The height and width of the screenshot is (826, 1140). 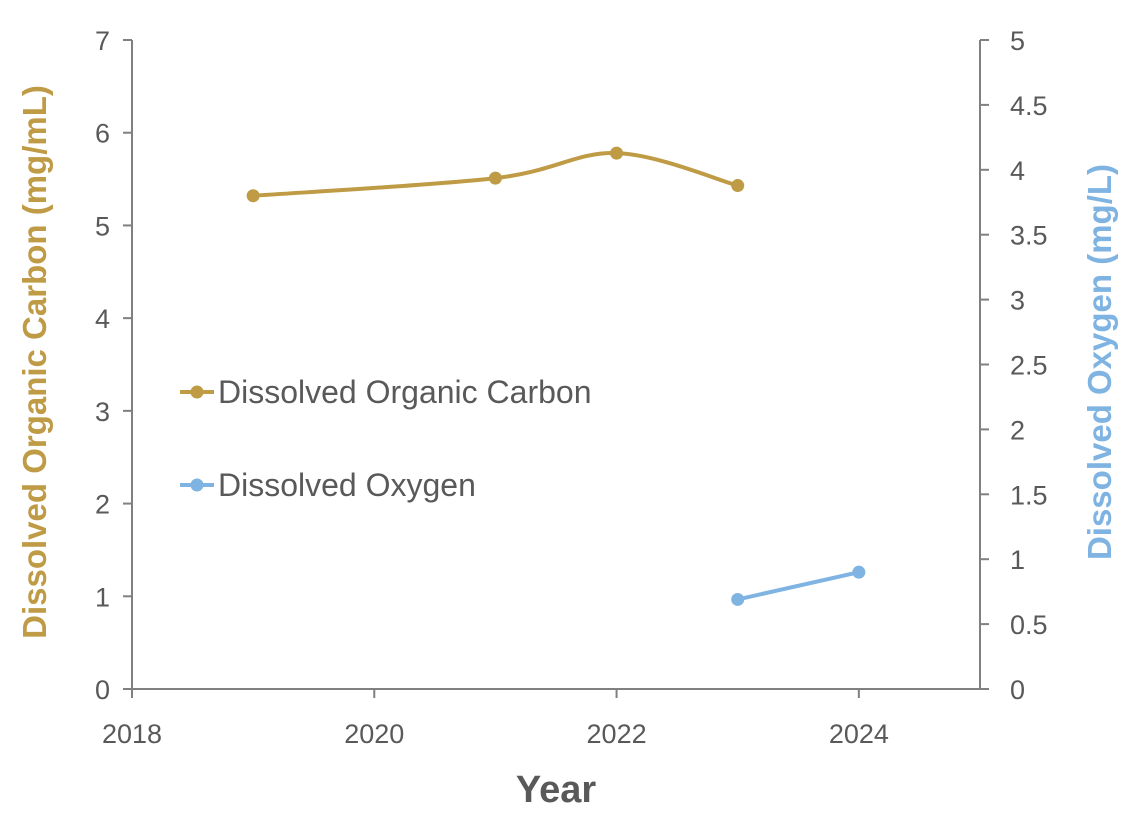 What do you see at coordinates (1017, 171) in the screenshot?
I see `right-tick-label: 4` at bounding box center [1017, 171].